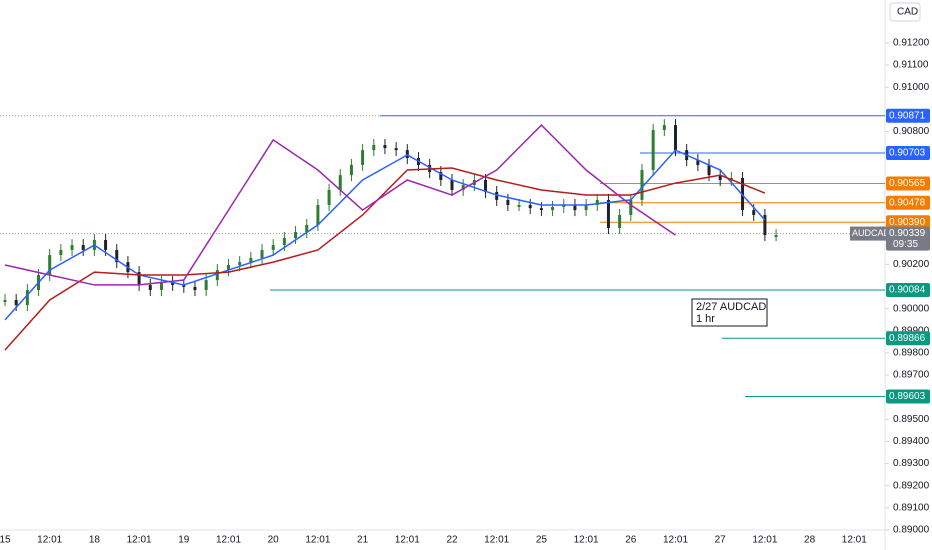 The width and height of the screenshot is (932, 550). Describe the element at coordinates (911, 375) in the screenshot. I see `y-tick-label: 0.89700` at that location.